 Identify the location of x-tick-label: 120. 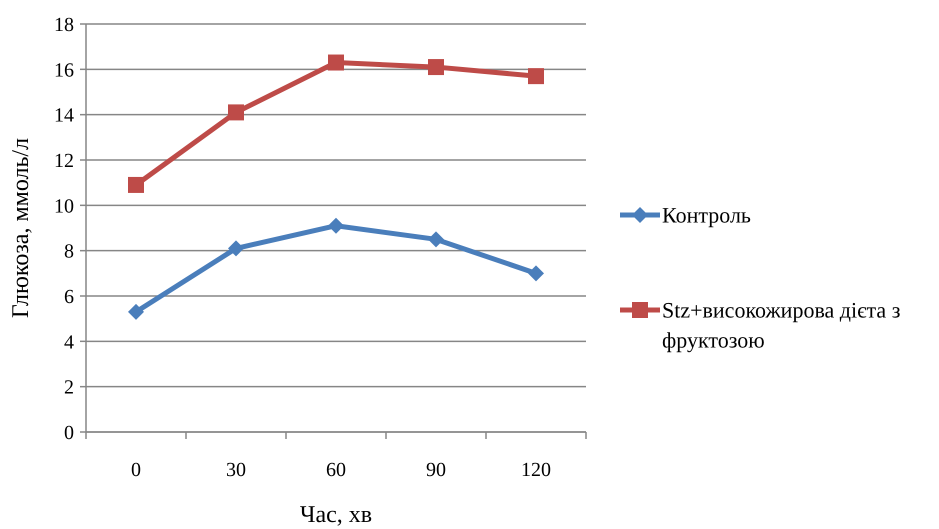
(536, 470).